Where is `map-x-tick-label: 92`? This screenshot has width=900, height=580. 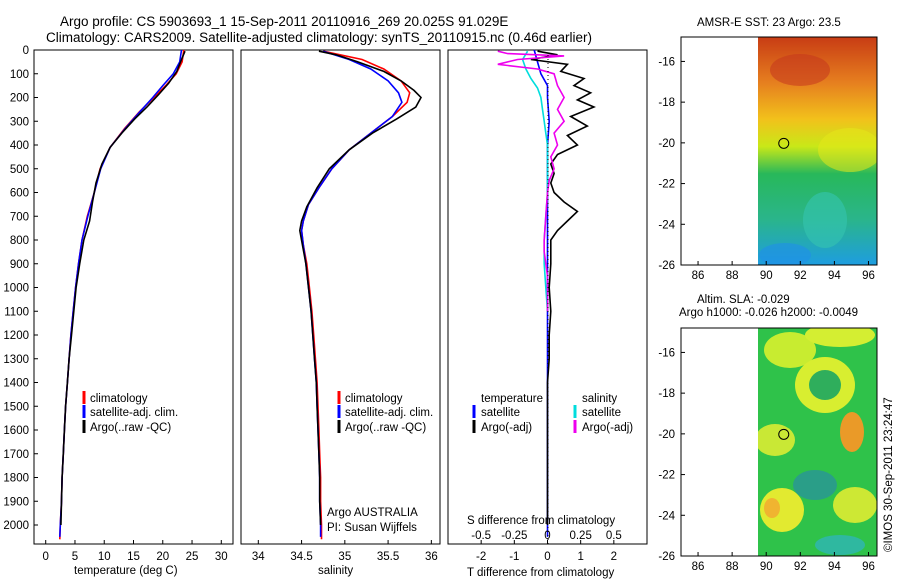
map-x-tick-label: 92 is located at coordinates (800, 276).